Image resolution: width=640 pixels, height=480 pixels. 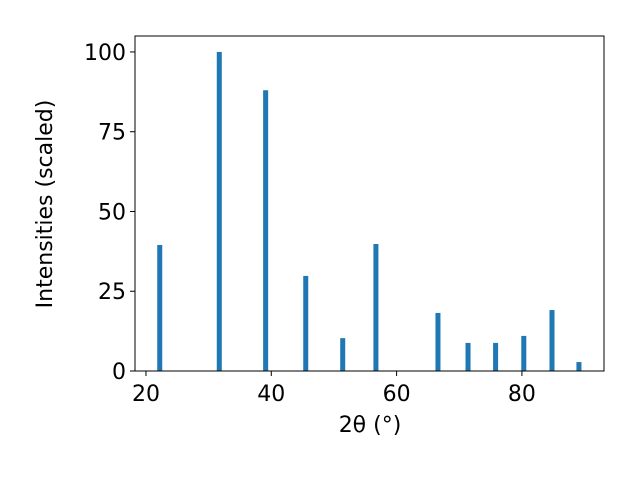 I want to click on y-tick-label: 100, so click(x=105, y=53).